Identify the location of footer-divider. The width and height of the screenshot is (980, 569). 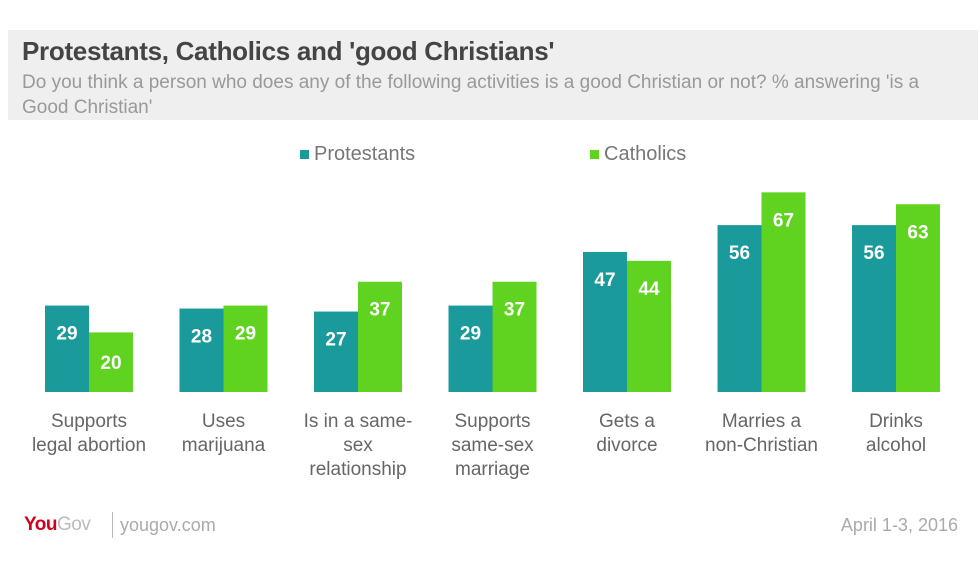
(112, 525).